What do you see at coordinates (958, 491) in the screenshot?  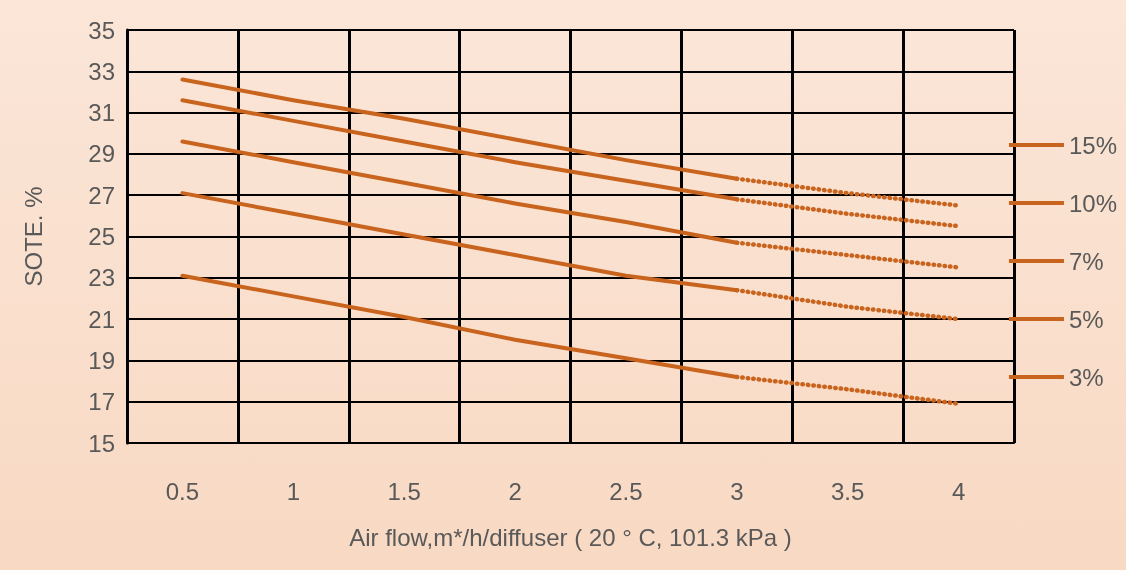 I see `x-tick-label: 4` at bounding box center [958, 491].